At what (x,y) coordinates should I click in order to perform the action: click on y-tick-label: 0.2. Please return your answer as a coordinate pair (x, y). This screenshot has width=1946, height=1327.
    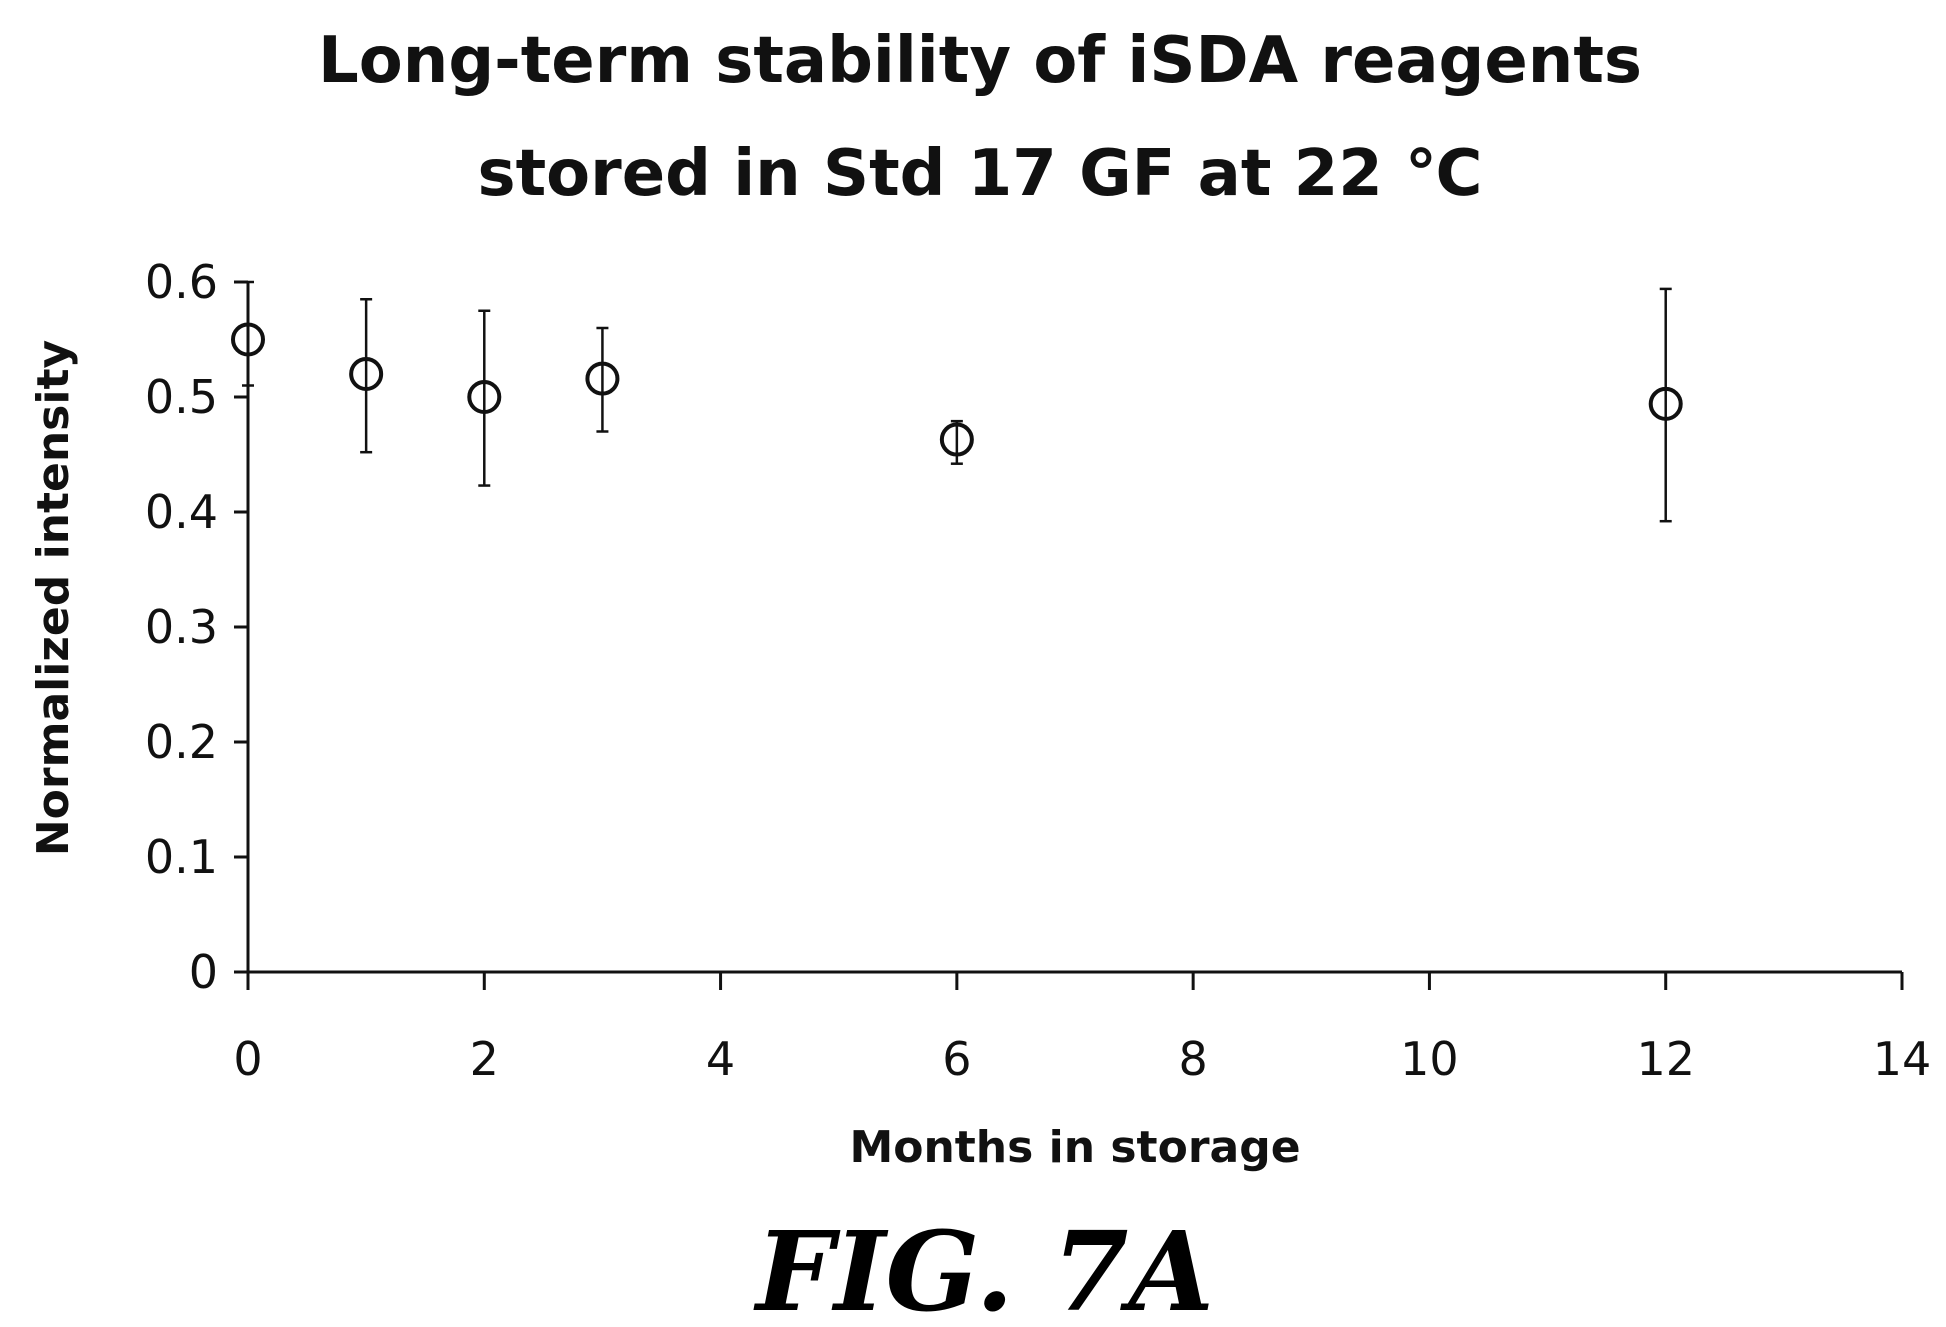
    Looking at the image, I should click on (181, 742).